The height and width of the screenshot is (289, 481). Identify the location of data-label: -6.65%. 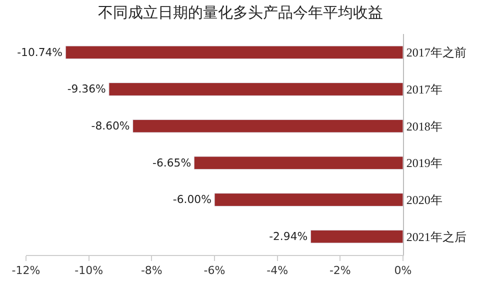
(172, 163).